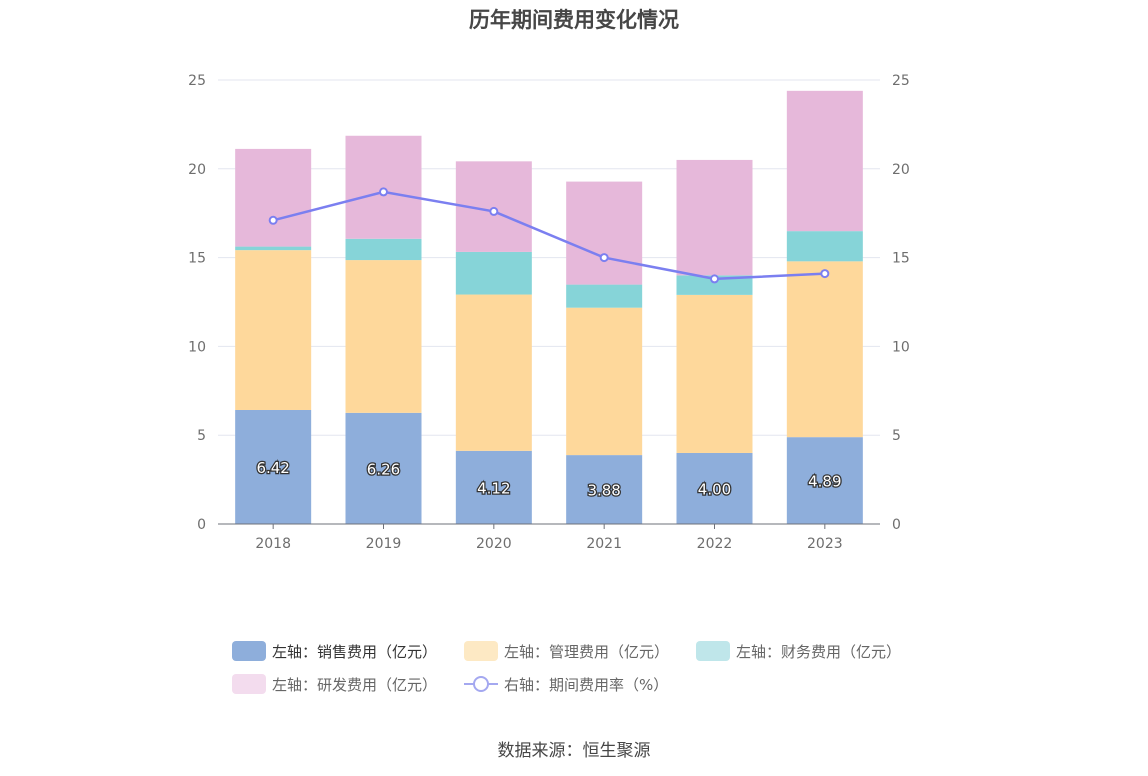  I want to click on legend-item: 右轴：期间费用率（%）, so click(566, 684).